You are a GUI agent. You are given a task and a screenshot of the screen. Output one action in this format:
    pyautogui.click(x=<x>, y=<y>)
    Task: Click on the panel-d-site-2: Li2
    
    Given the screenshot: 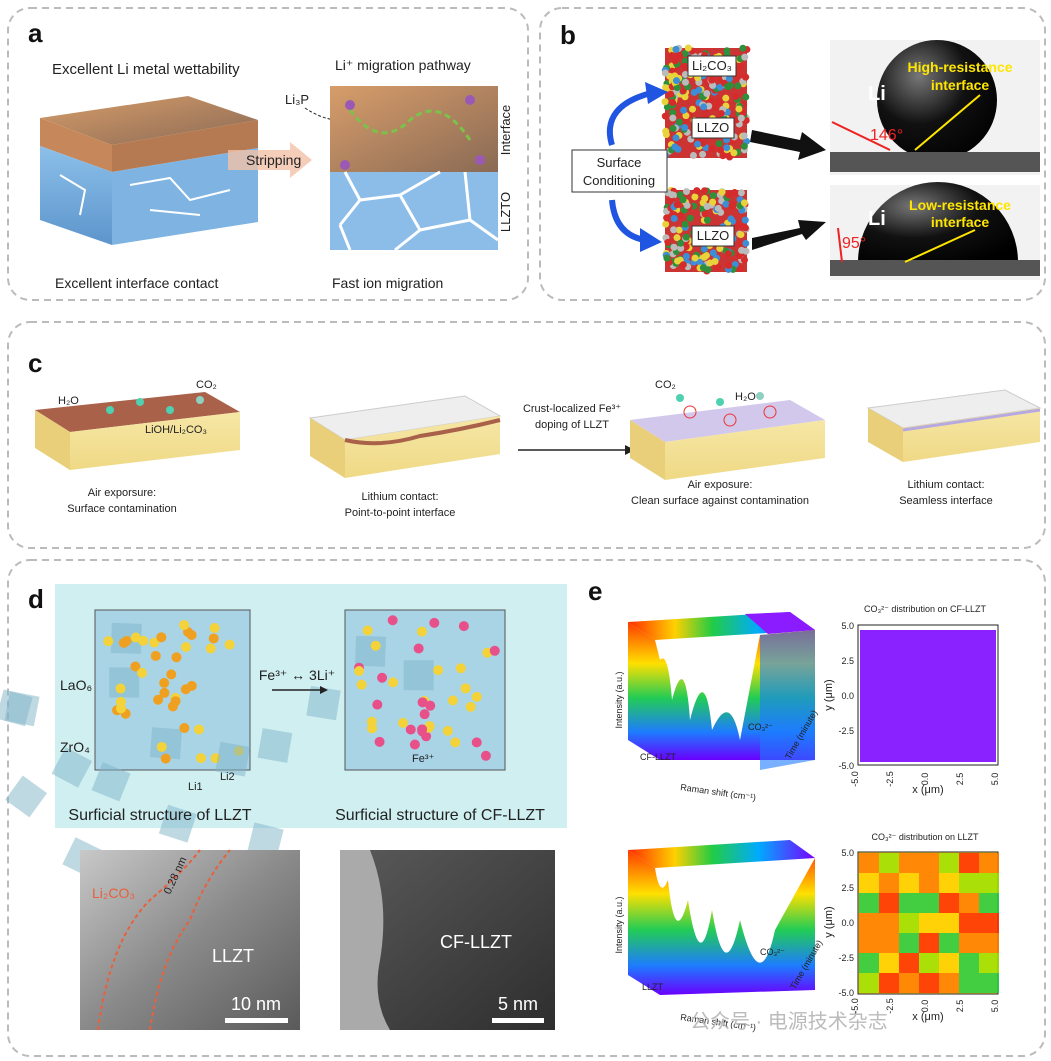 What is the action you would take?
    pyautogui.click(x=227, y=777)
    